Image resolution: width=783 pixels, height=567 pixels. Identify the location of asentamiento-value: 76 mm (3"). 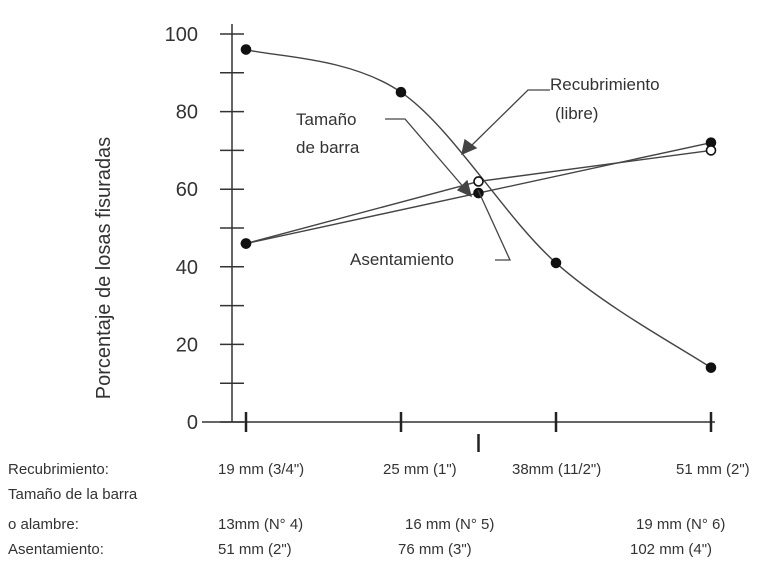
(435, 549).